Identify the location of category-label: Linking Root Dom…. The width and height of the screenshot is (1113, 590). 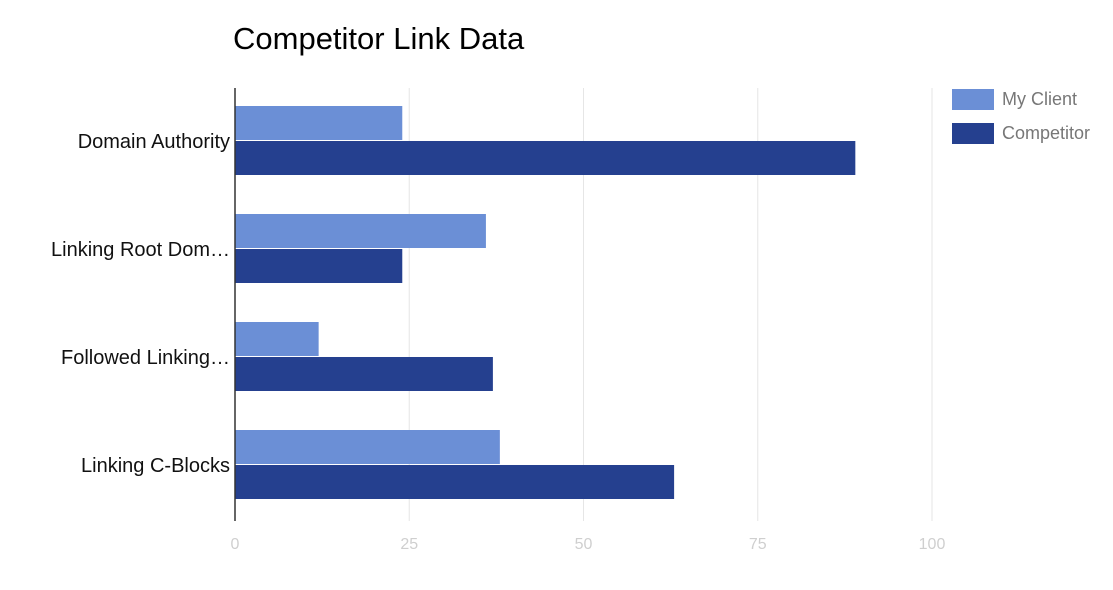
(140, 250).